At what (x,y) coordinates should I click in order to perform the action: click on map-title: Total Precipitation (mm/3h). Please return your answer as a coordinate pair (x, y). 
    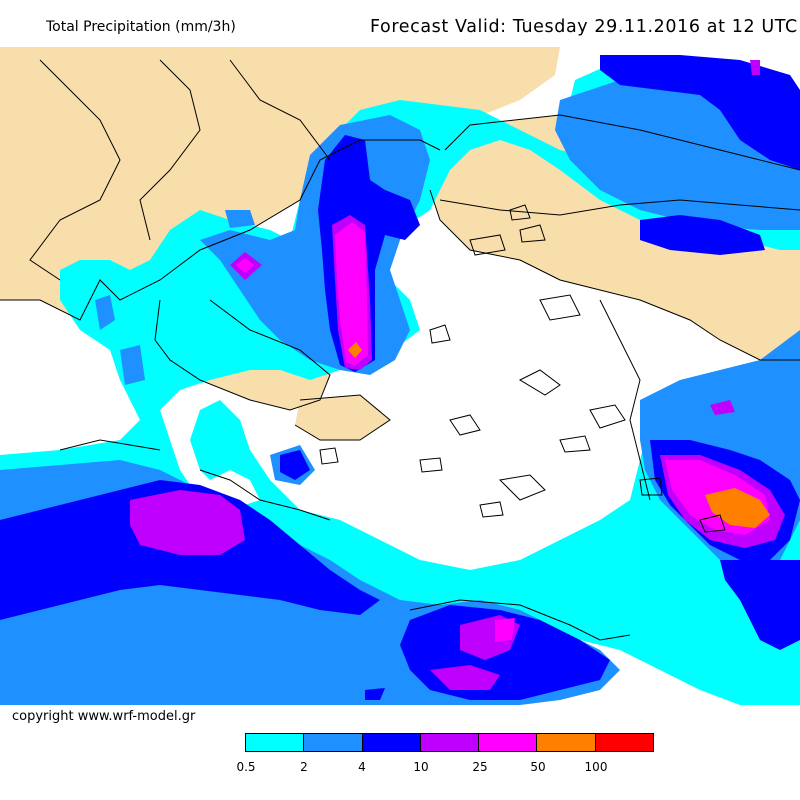
    Looking at the image, I should click on (141, 27).